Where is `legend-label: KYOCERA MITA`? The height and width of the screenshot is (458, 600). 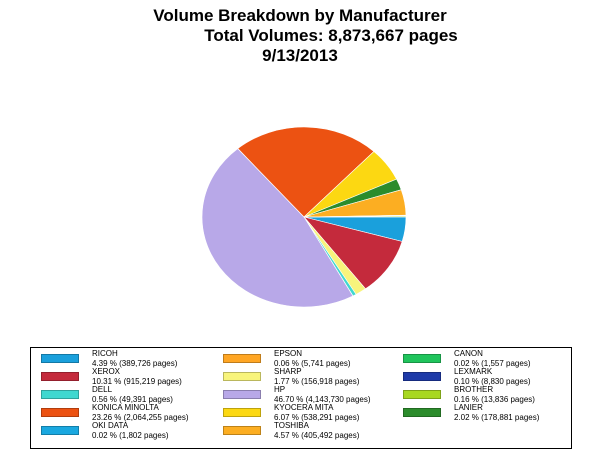 legend-label: KYOCERA MITA is located at coordinates (304, 407).